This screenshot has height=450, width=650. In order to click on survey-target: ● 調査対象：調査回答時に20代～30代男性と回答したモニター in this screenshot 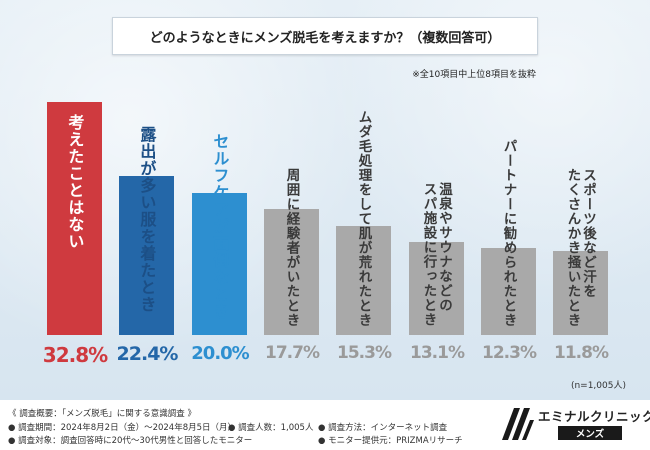, I will do `click(130, 441)`.